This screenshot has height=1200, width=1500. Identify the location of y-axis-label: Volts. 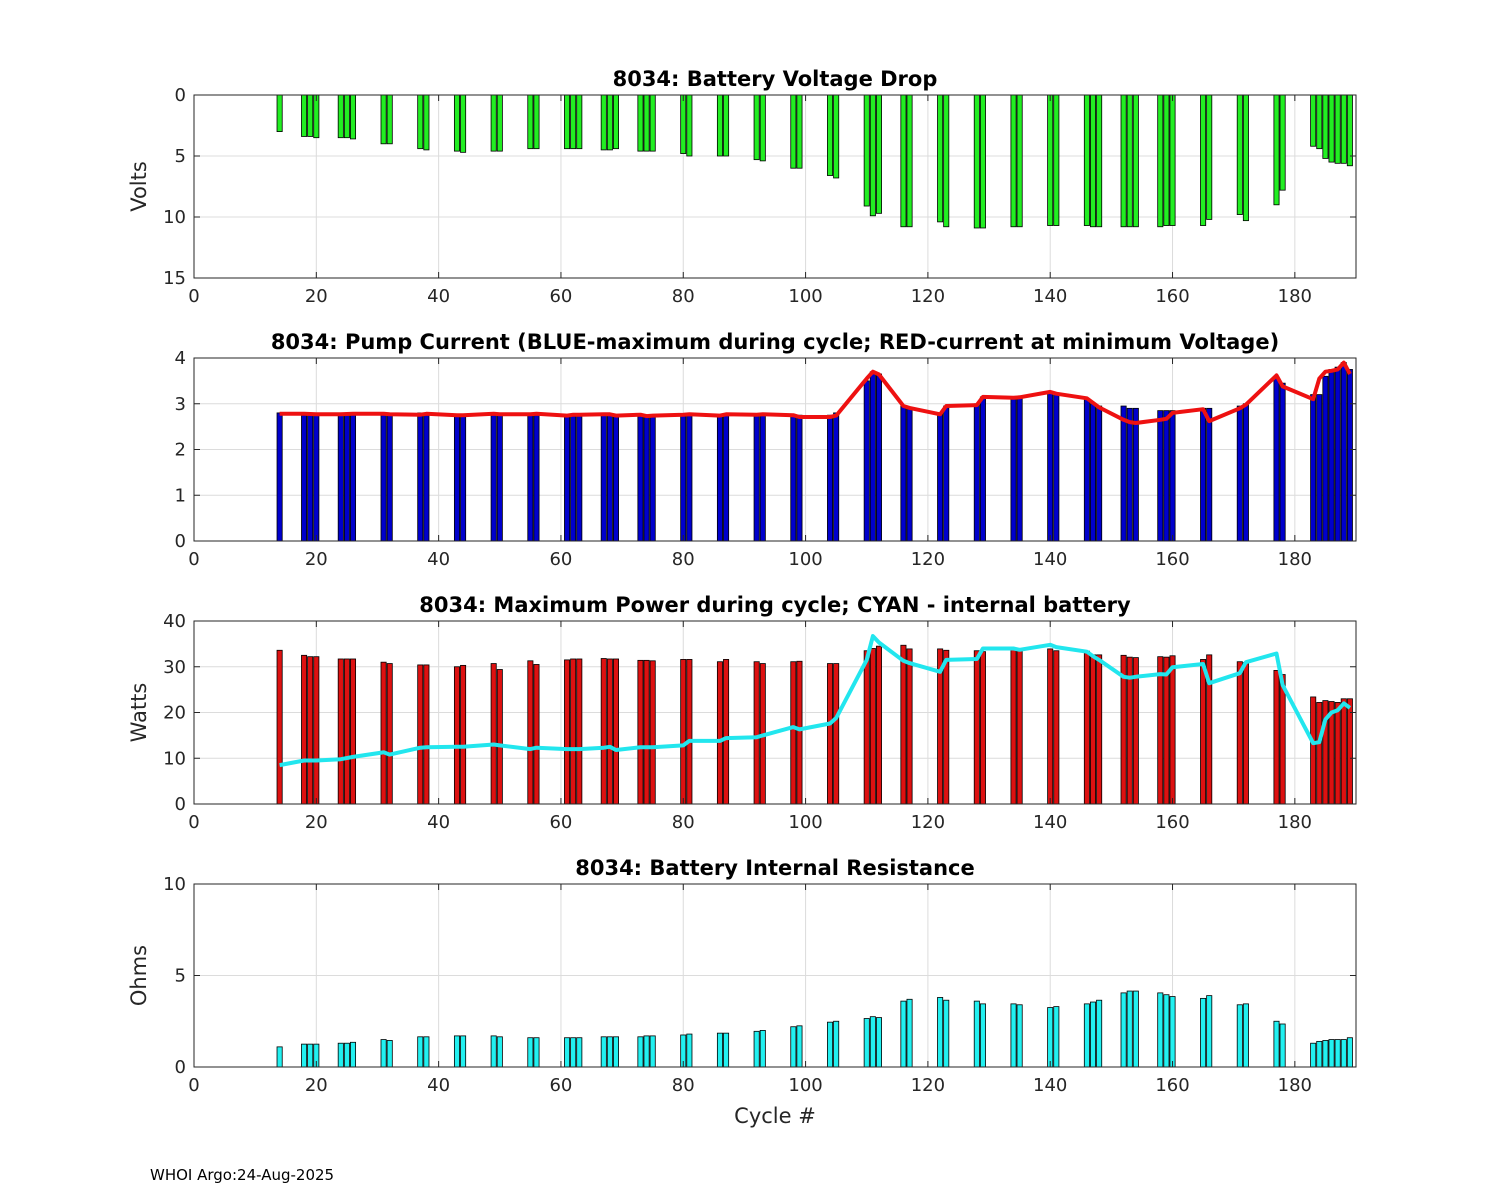
(139, 186).